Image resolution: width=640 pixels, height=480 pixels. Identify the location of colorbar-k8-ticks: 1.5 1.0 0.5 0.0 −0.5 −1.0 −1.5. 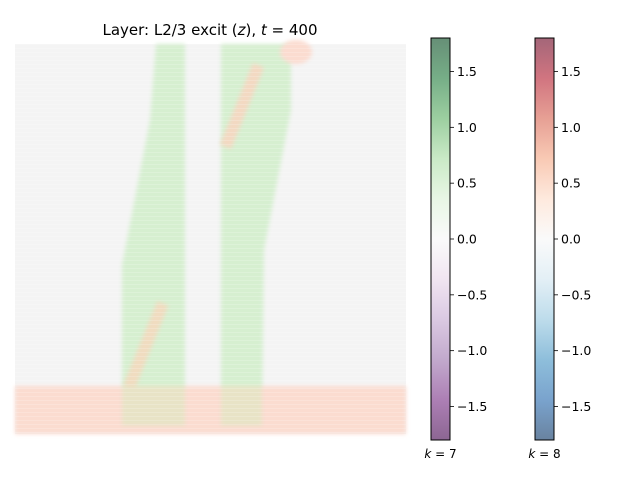
(572, 239).